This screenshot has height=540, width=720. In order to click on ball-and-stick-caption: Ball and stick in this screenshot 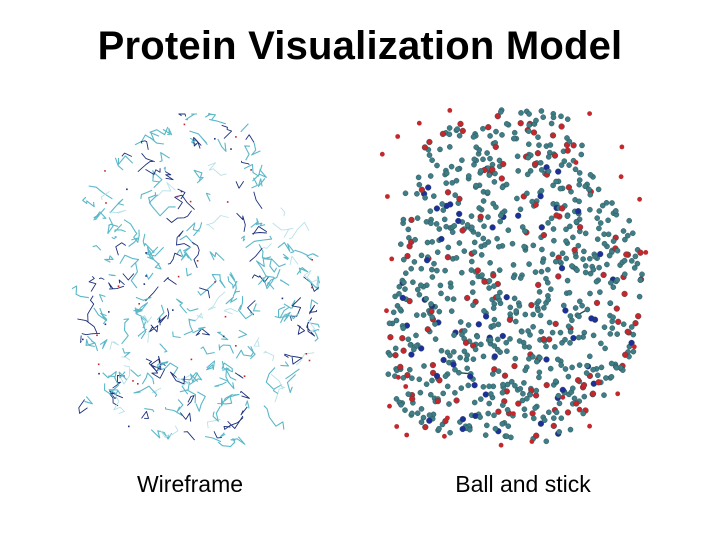, I will do `click(523, 484)`.